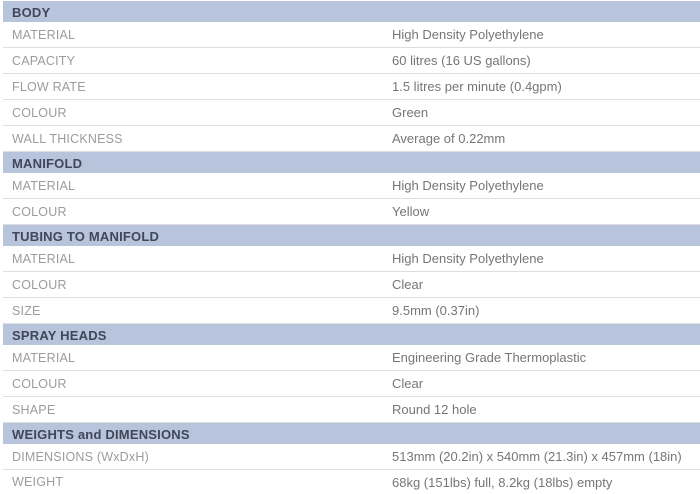 This screenshot has width=700, height=494. Describe the element at coordinates (80, 456) in the screenshot. I see `spec-label: DIMENSIONS (WxDxH)` at that location.